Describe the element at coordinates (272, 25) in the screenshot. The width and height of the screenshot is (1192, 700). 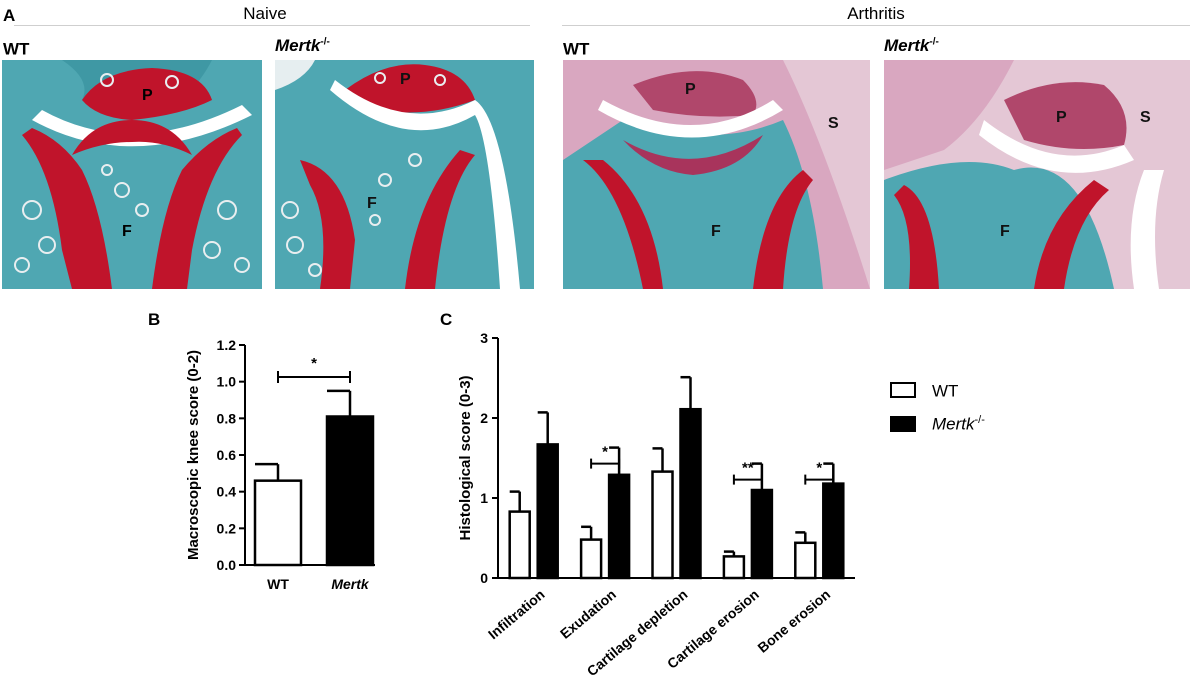
I see `group-rule-naive` at that location.